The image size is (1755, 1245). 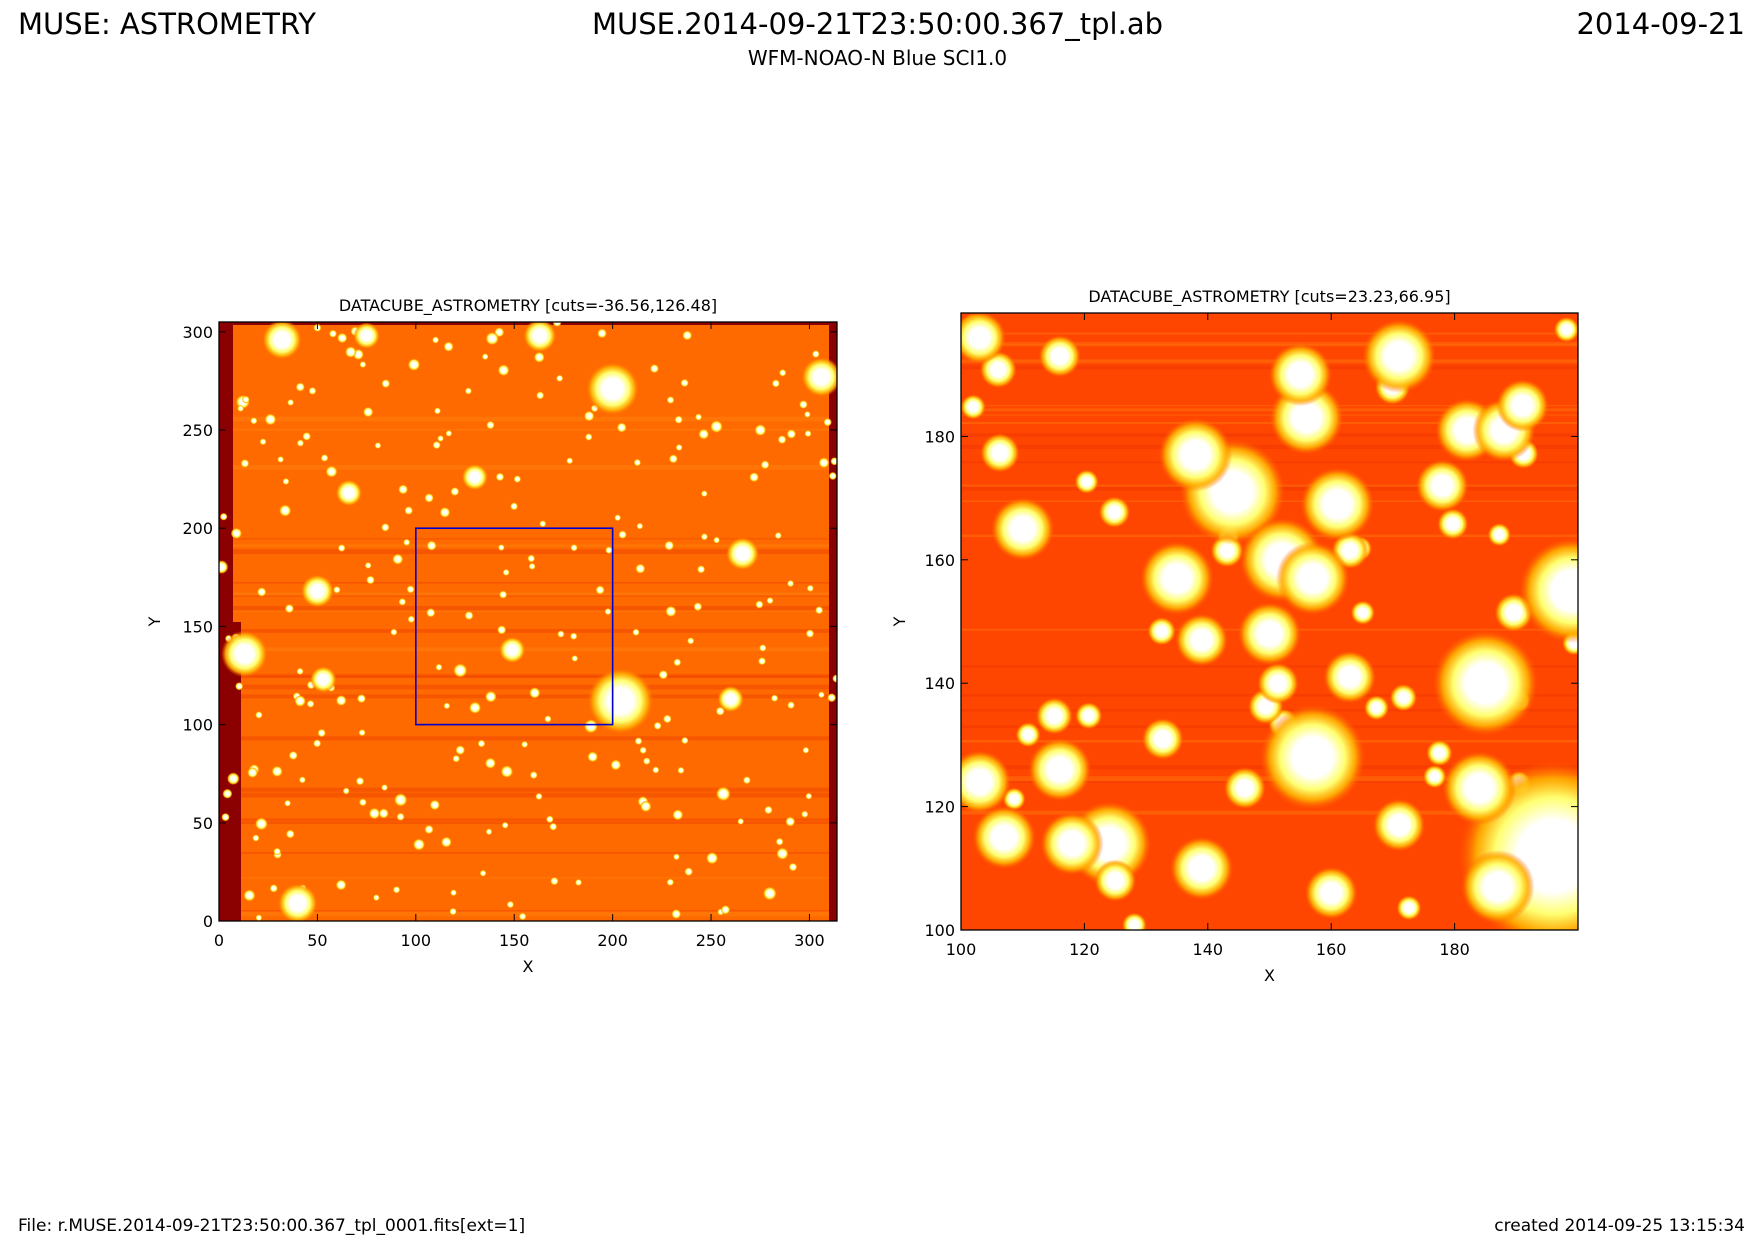 What do you see at coordinates (197, 528) in the screenshot?
I see `y-tick-label: 200` at bounding box center [197, 528].